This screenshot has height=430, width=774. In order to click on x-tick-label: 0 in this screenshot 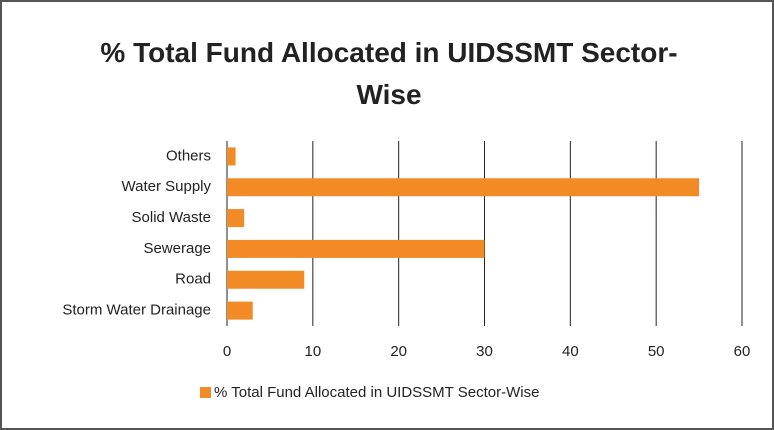, I will do `click(227, 351)`.